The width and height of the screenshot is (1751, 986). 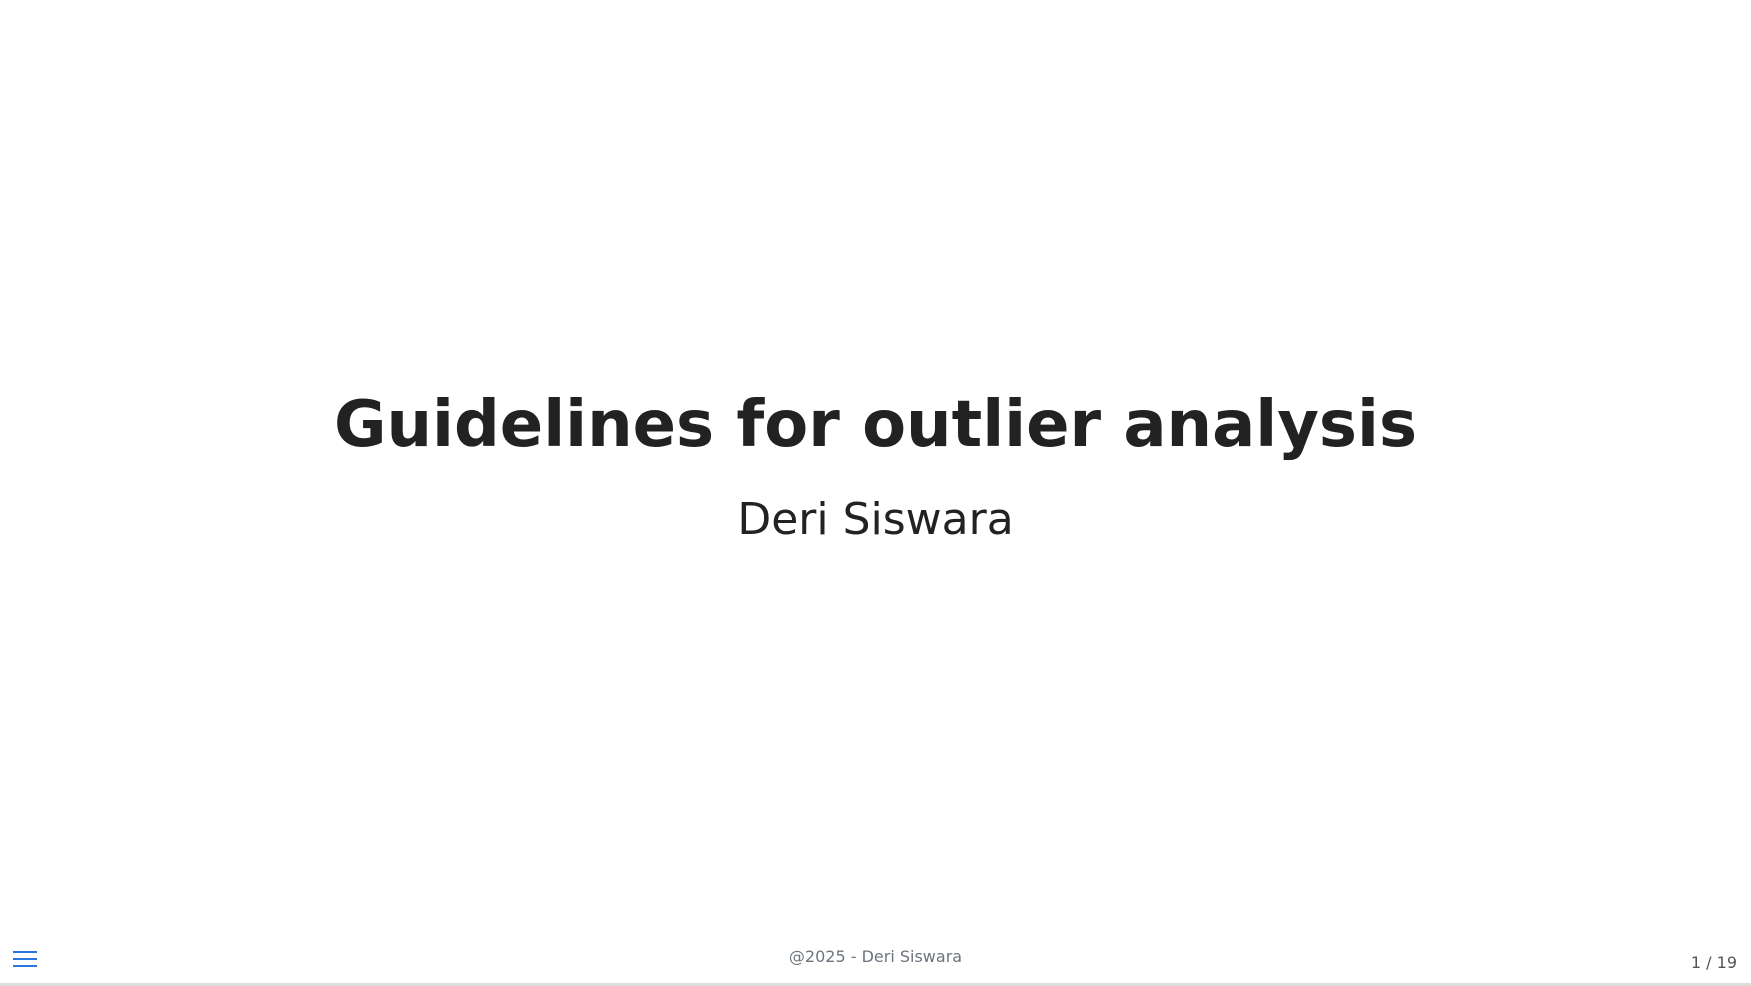 I want to click on progress-bar, so click(x=875, y=984).